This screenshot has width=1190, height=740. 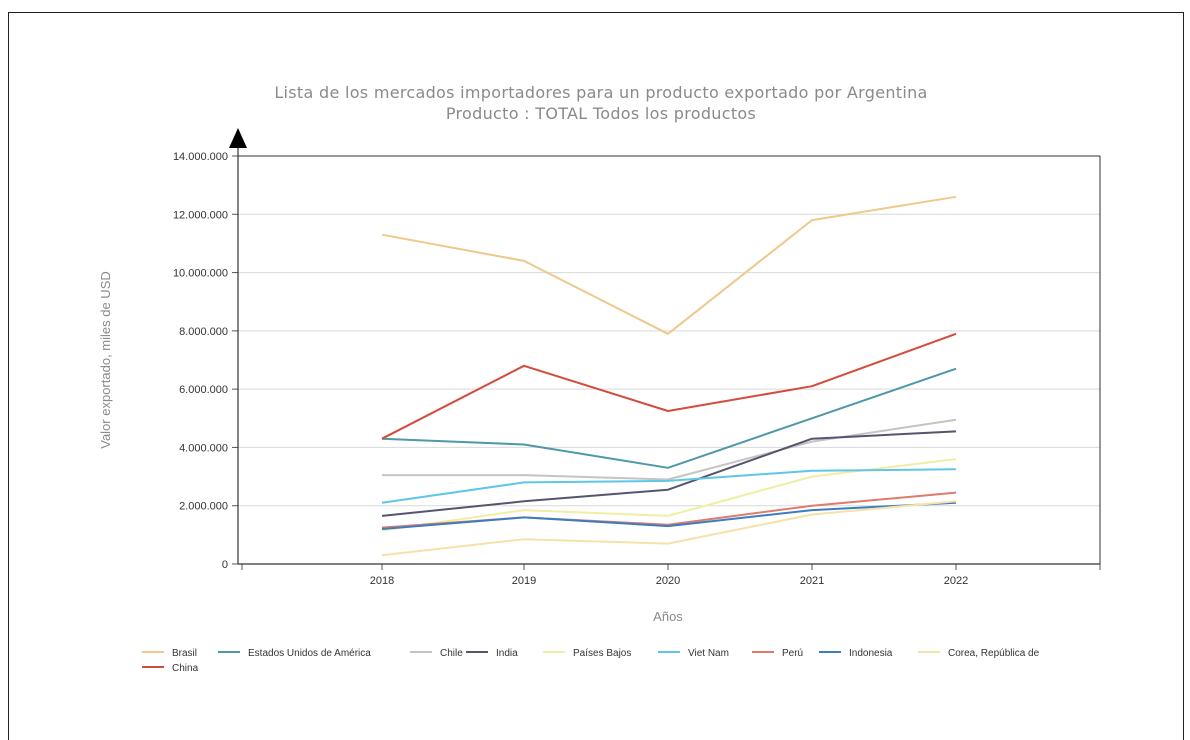 What do you see at coordinates (309, 653) in the screenshot?
I see `legend-label: Estados Unidos de América` at bounding box center [309, 653].